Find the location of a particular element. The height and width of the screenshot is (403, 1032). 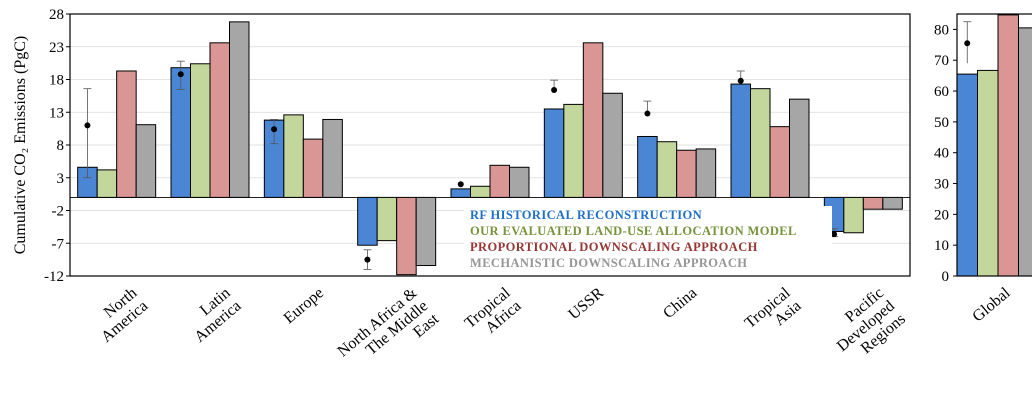

plot-frame is located at coordinates (994, 145).